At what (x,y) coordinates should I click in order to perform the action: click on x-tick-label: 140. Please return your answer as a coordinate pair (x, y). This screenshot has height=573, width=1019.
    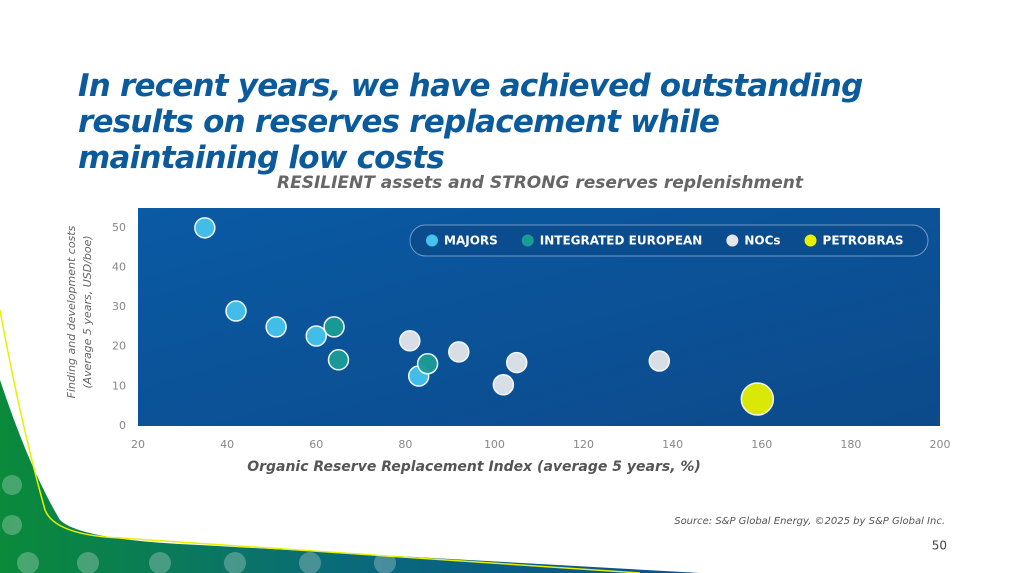
    Looking at the image, I should click on (672, 444).